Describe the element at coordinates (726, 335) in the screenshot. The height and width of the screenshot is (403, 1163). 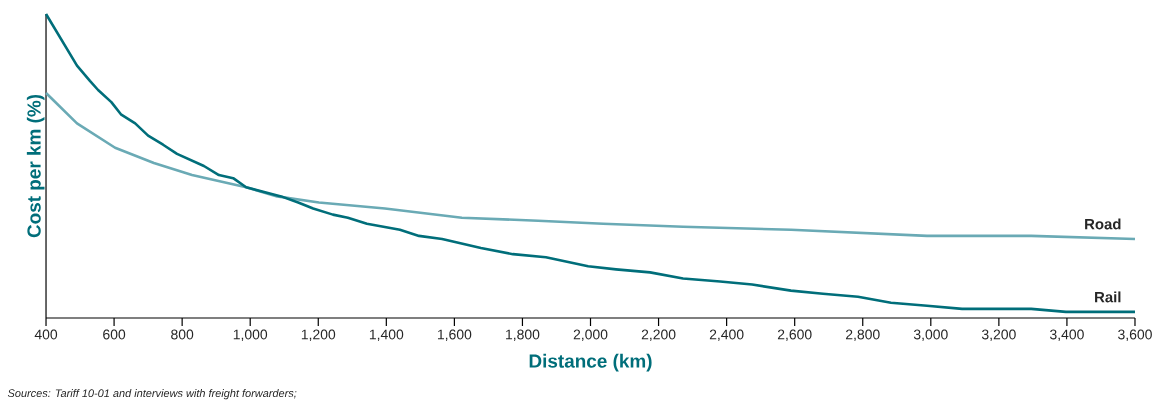
I see `x-tick-label: 2,400` at that location.